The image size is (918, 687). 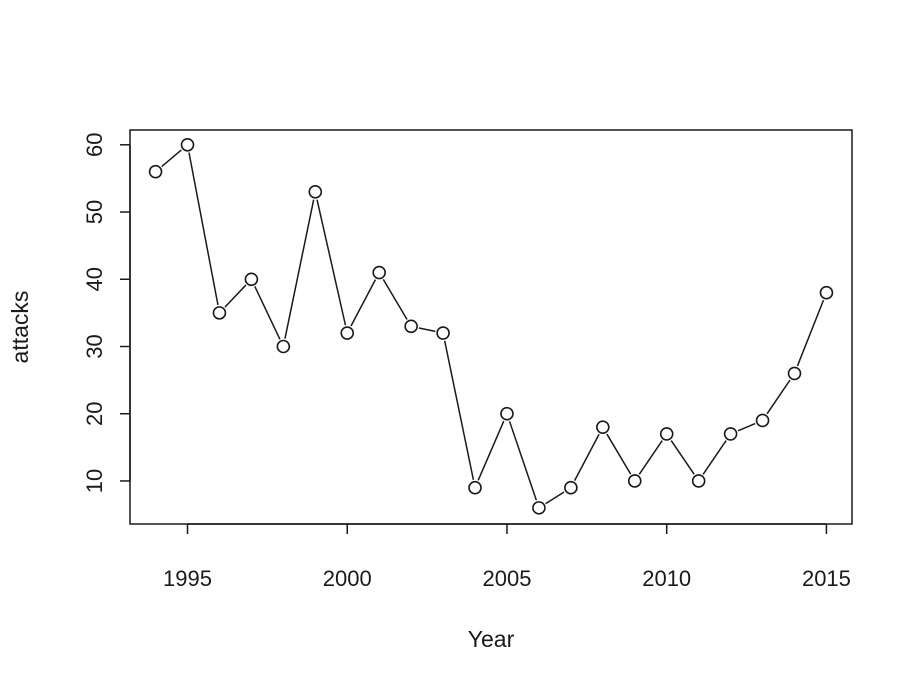 What do you see at coordinates (94, 279) in the screenshot?
I see `y-tick-label: 40` at bounding box center [94, 279].